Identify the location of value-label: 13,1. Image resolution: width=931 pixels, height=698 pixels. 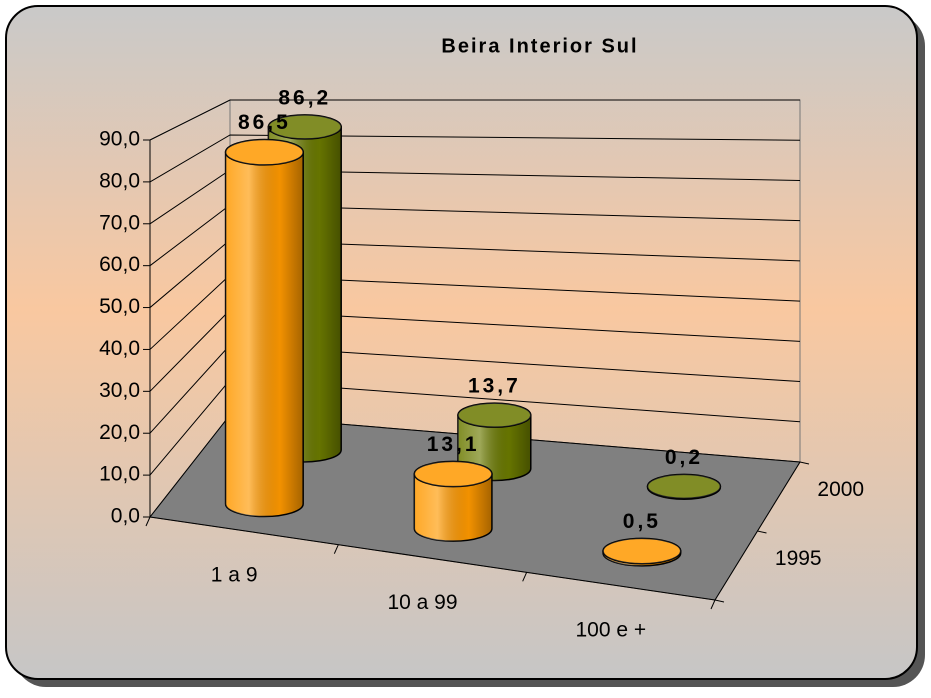
(453, 444).